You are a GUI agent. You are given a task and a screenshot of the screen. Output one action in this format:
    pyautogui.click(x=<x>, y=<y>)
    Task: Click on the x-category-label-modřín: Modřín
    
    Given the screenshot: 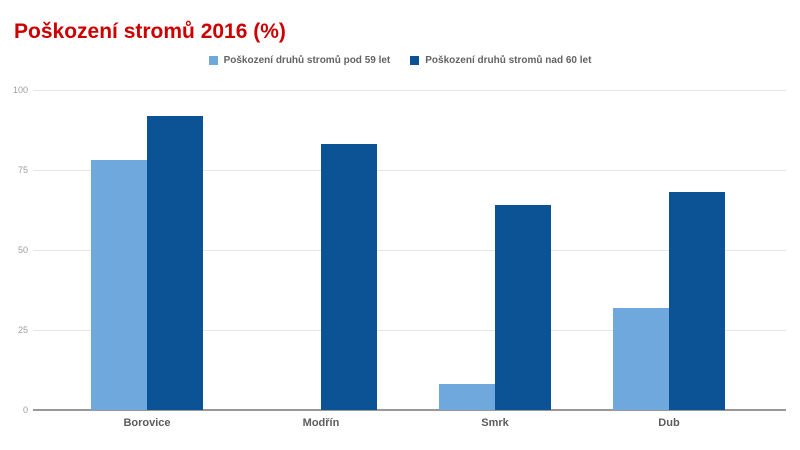 What is the action you would take?
    pyautogui.click(x=321, y=423)
    